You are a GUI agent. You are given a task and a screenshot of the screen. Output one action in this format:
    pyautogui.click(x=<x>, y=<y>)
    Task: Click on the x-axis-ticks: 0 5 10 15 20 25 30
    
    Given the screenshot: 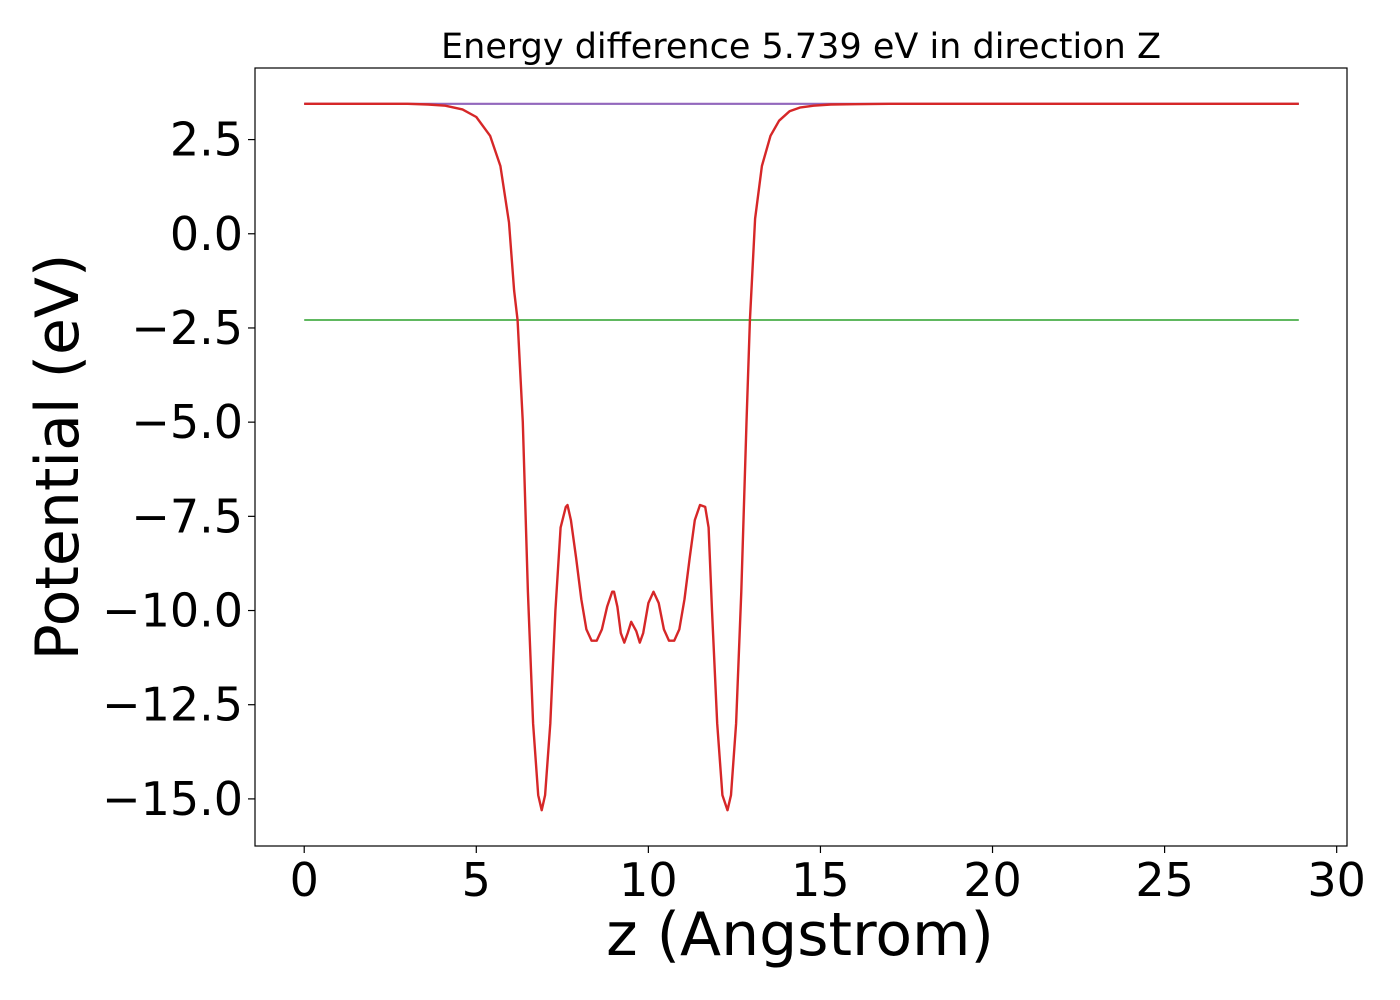 What is the action you would take?
    pyautogui.click(x=828, y=876)
    